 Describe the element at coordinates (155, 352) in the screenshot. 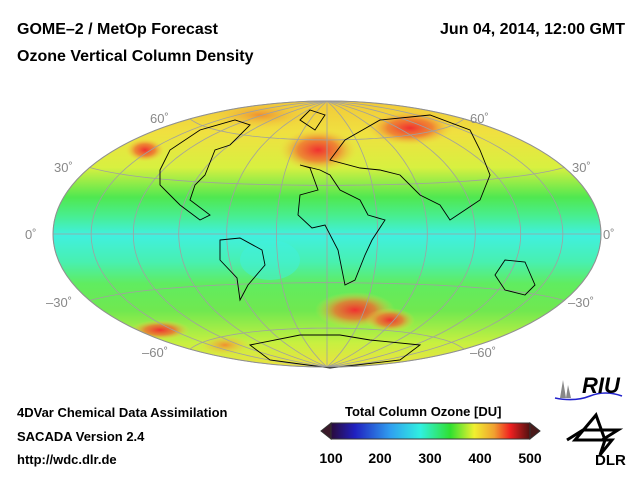

I see `lat-label-left-m60: –60˚` at that location.